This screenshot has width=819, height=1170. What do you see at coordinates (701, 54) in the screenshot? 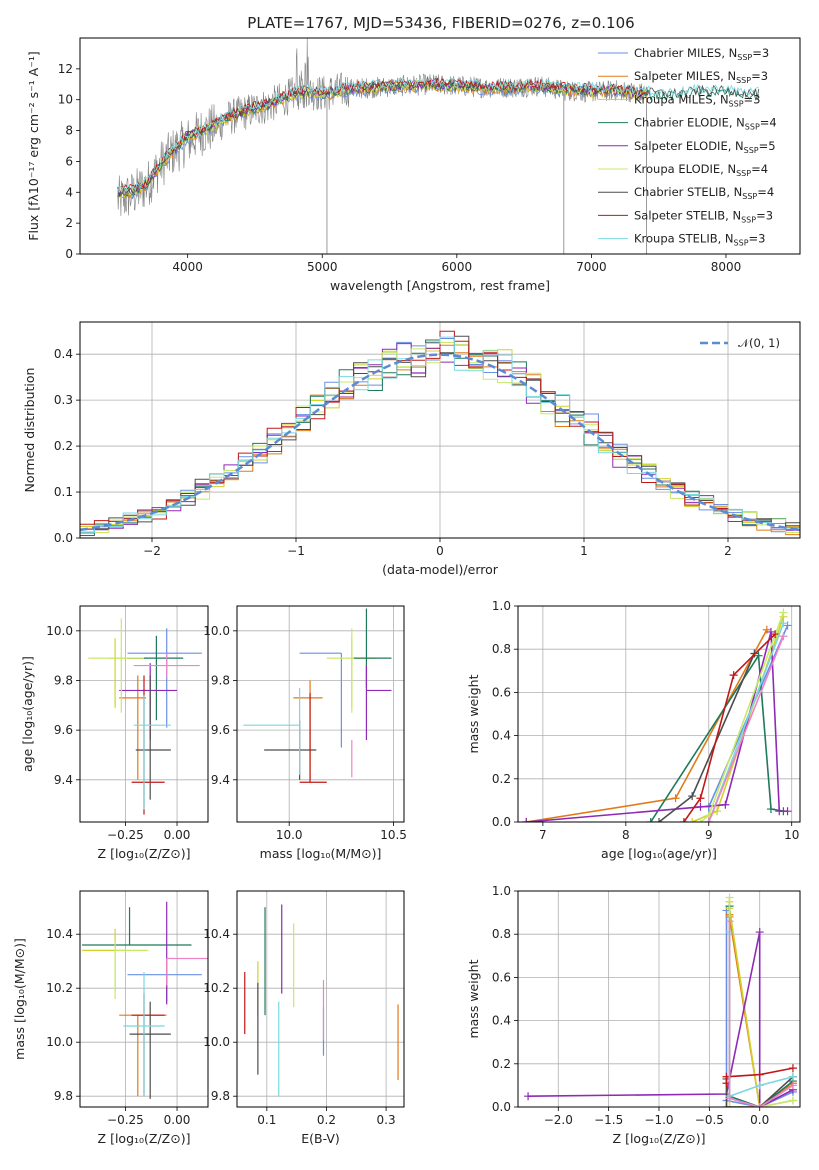
I see `legend-label: Chabrier MILES, NSSP=3` at bounding box center [701, 54].